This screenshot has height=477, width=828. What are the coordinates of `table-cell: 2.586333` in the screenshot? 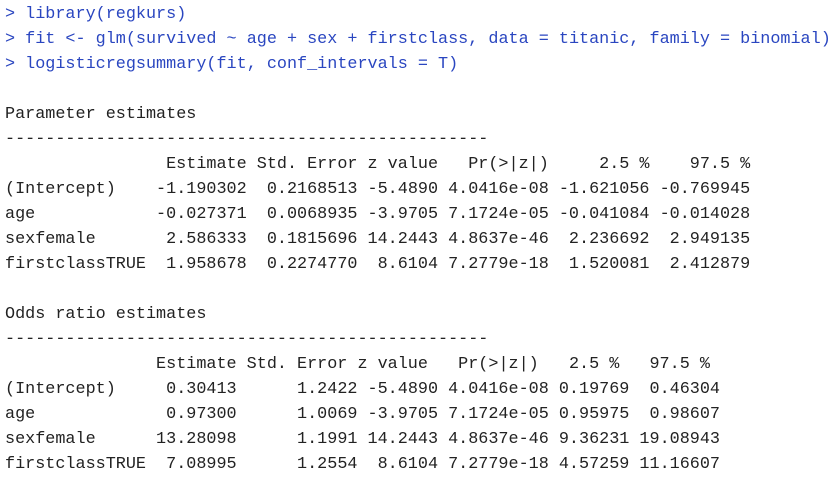 It's located at (206, 239).